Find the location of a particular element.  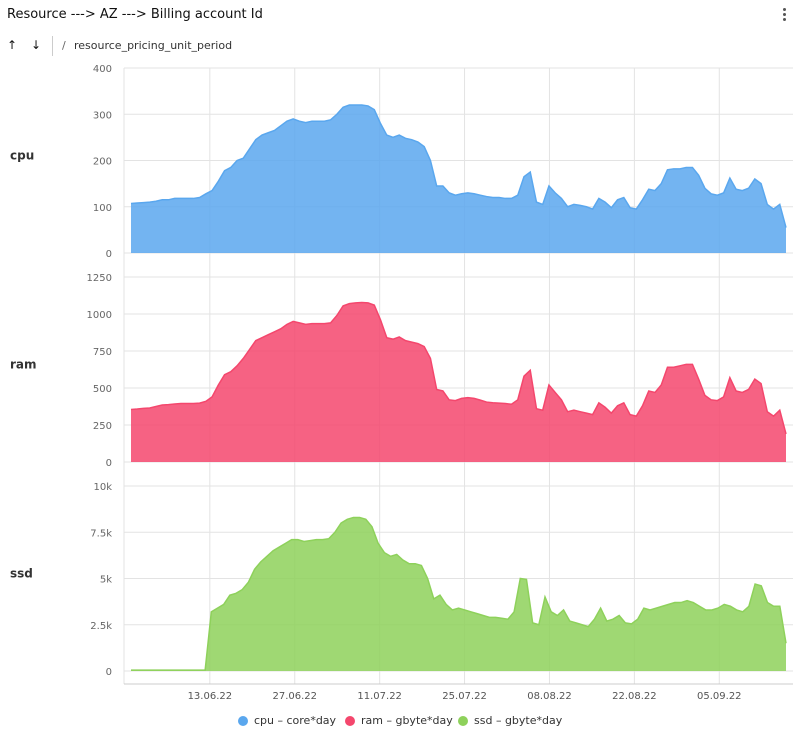

panel-label-cpu: cpu is located at coordinates (22, 156).